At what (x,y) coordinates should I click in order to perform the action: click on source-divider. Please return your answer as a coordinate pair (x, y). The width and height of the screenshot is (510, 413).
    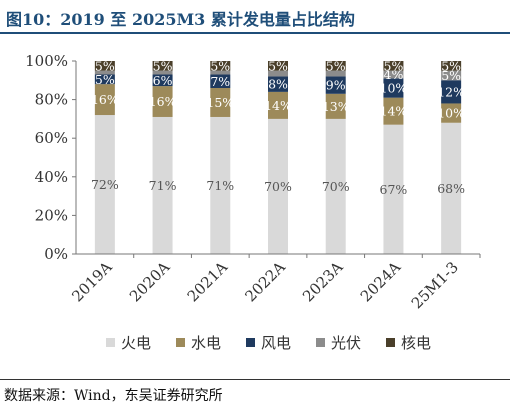
    Looking at the image, I should click on (255, 379).